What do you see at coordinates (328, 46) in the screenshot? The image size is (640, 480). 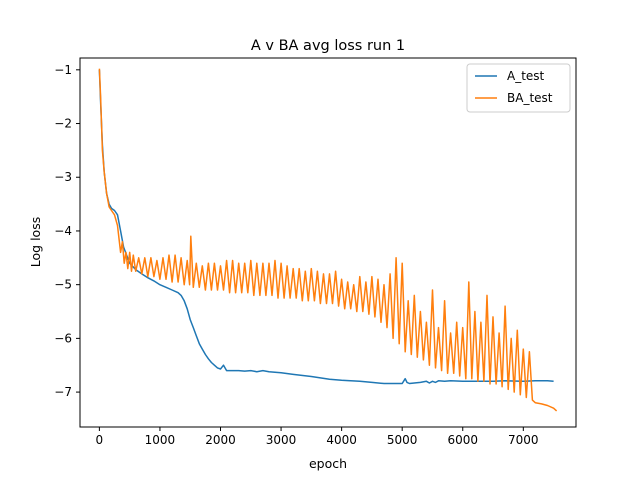 I see `chart-title: A v BA avg loss run 1` at bounding box center [328, 46].